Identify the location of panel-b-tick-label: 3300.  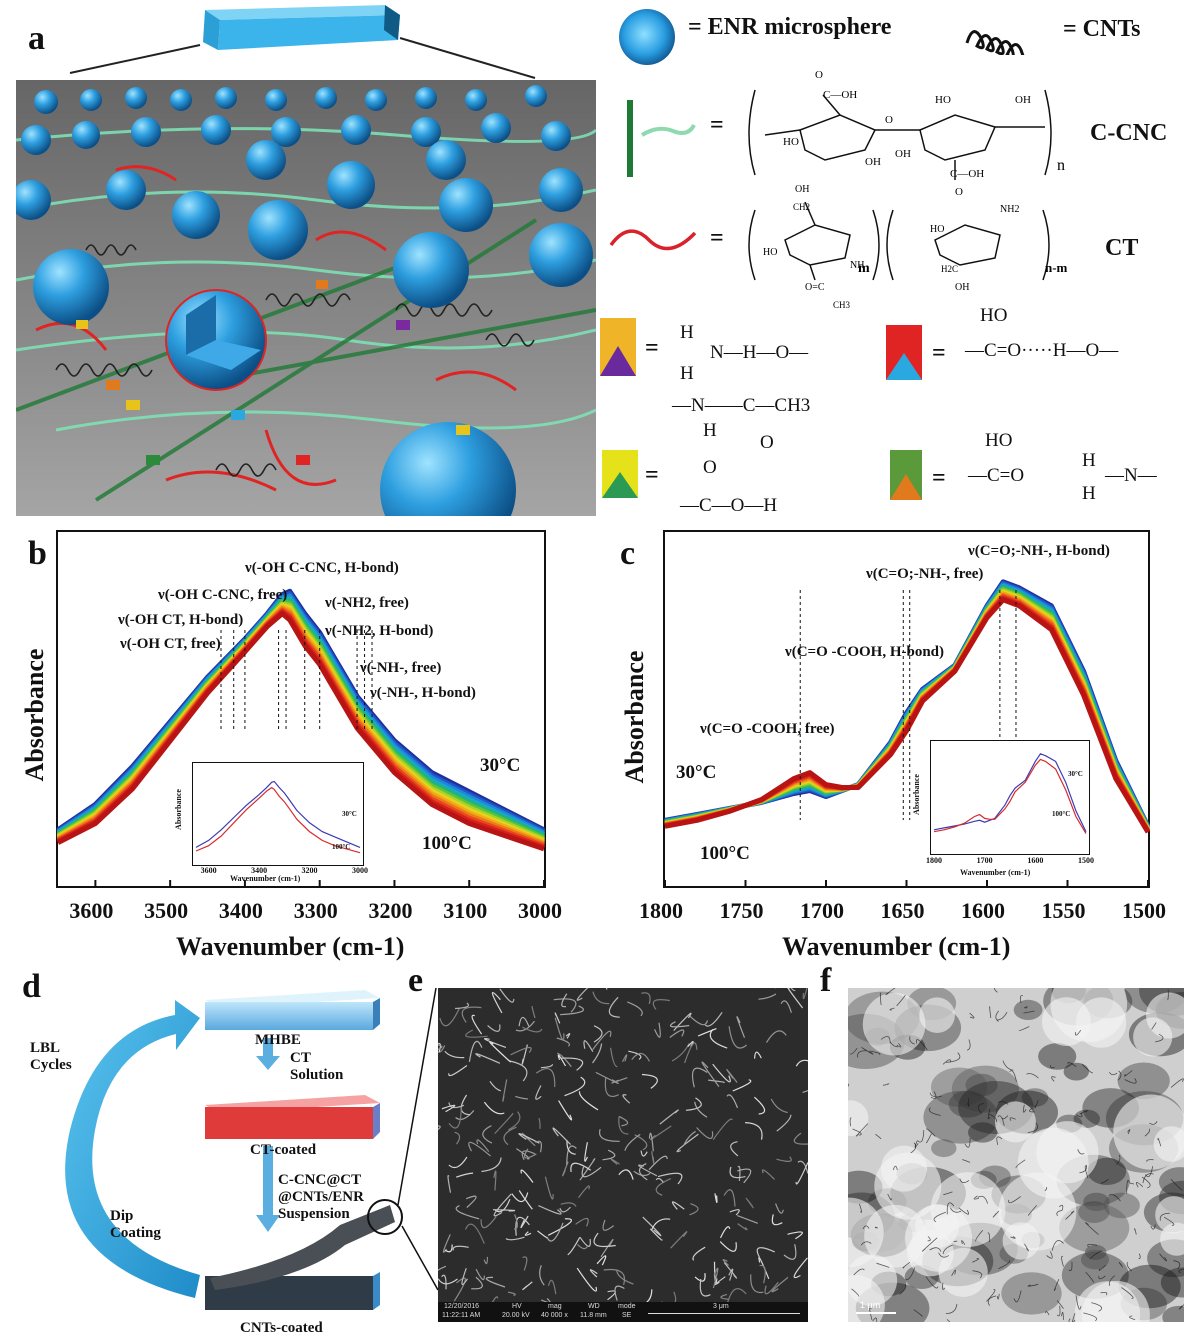
(315, 910).